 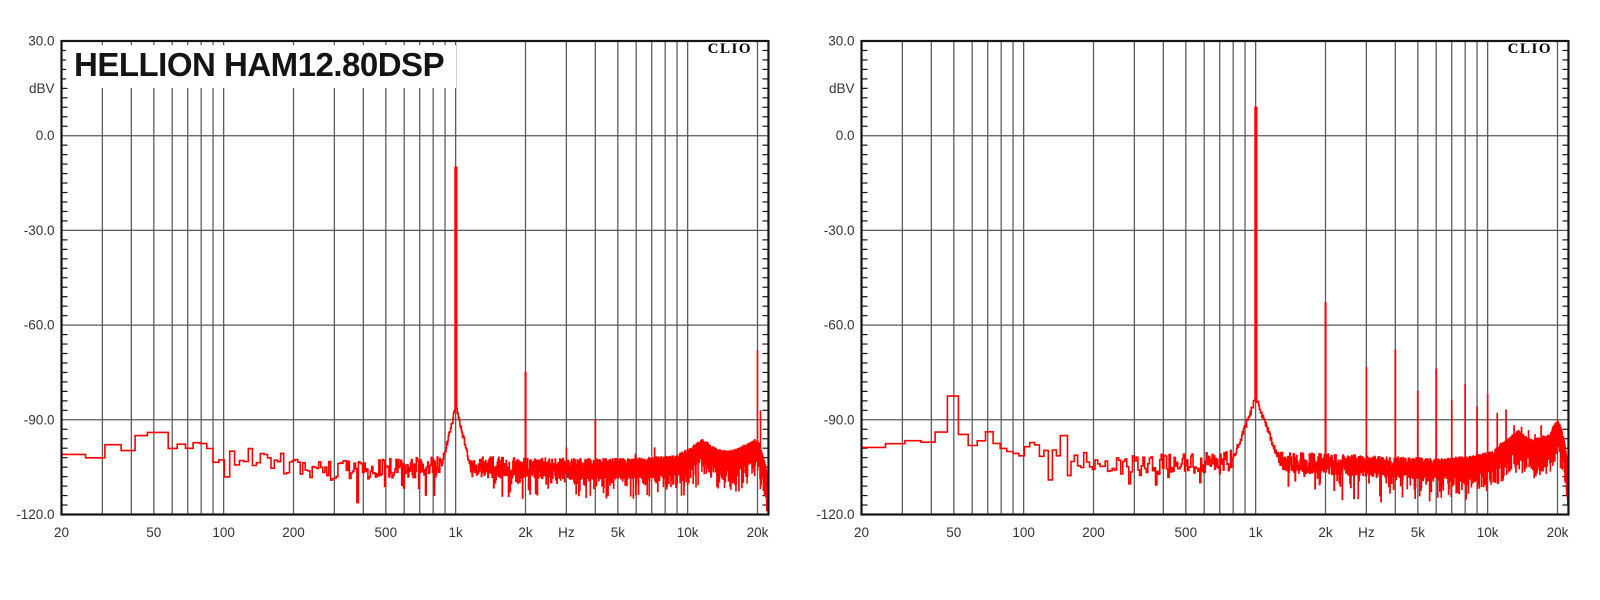 What do you see at coordinates (261, 66) in the screenshot?
I see `chart-title: HELLION HAM12.80DSP` at bounding box center [261, 66].